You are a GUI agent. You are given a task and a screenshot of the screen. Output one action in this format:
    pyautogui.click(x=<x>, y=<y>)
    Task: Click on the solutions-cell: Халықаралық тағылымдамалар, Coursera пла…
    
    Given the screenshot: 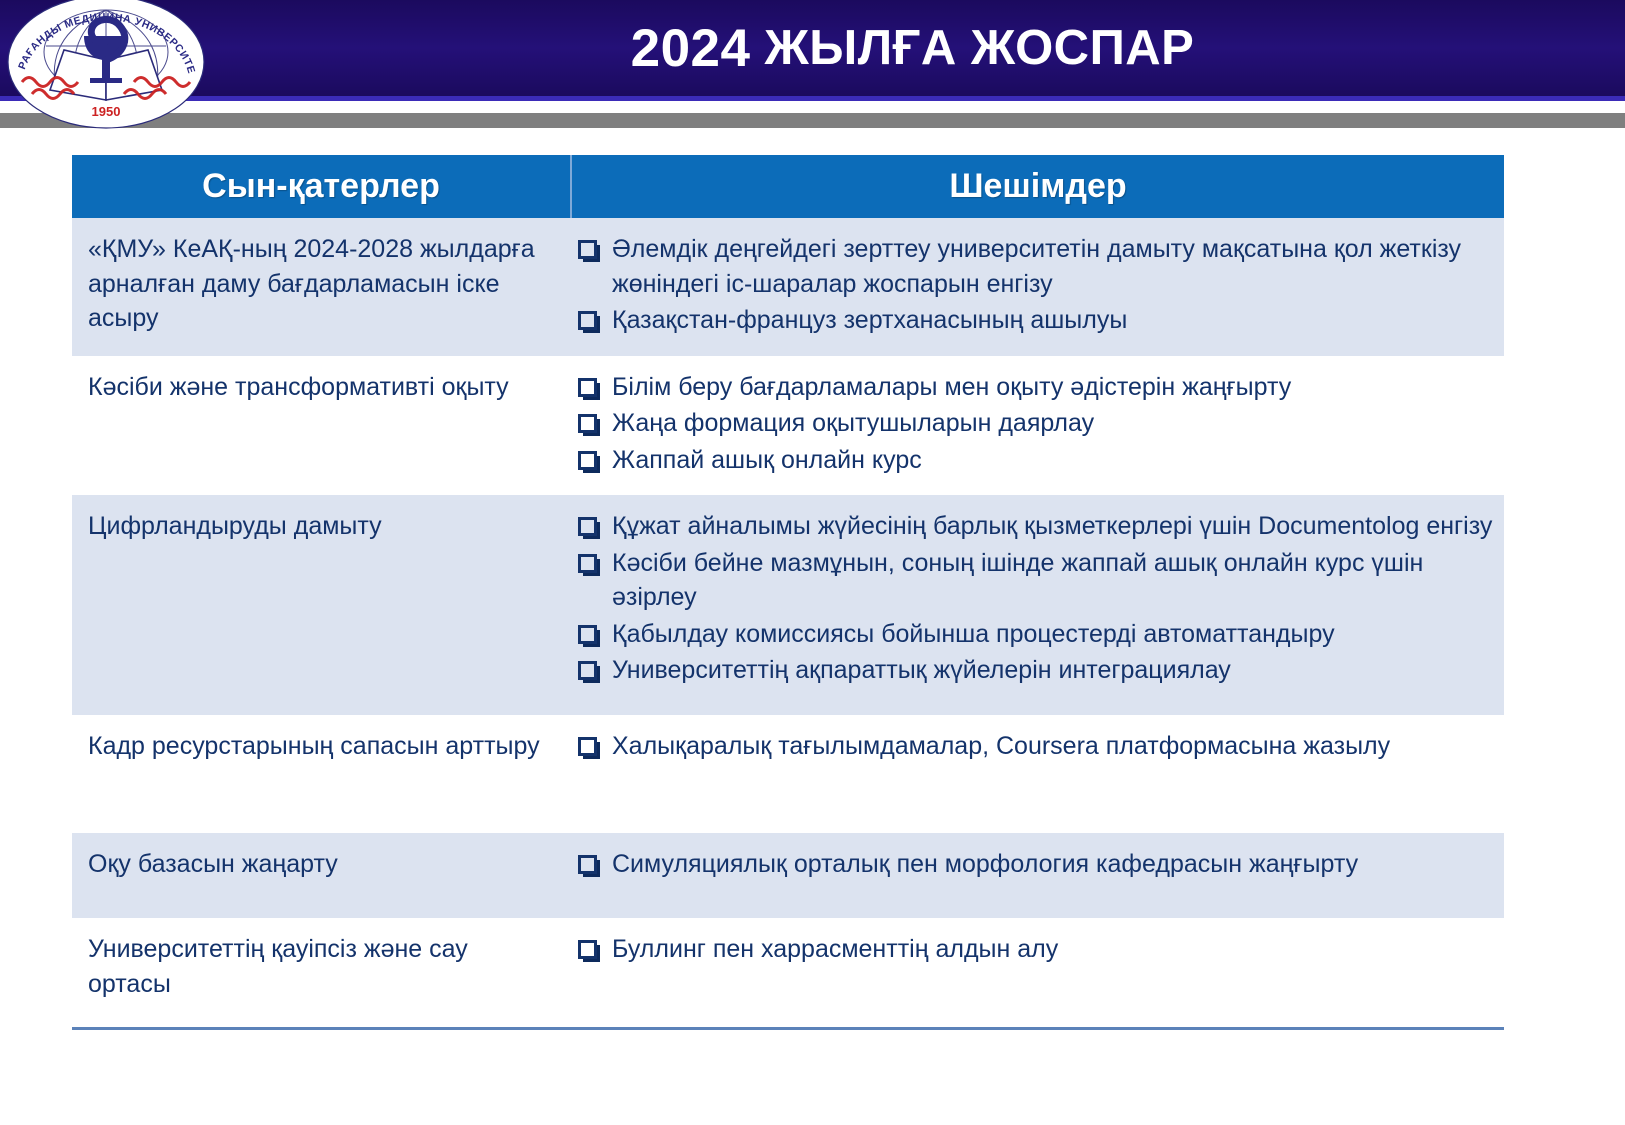 What is the action you would take?
    pyautogui.click(x=1037, y=748)
    